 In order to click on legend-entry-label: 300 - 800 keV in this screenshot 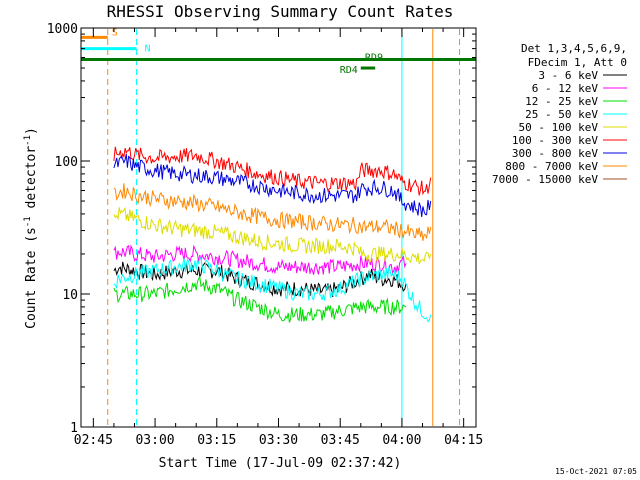, I will do `click(555, 153)`.